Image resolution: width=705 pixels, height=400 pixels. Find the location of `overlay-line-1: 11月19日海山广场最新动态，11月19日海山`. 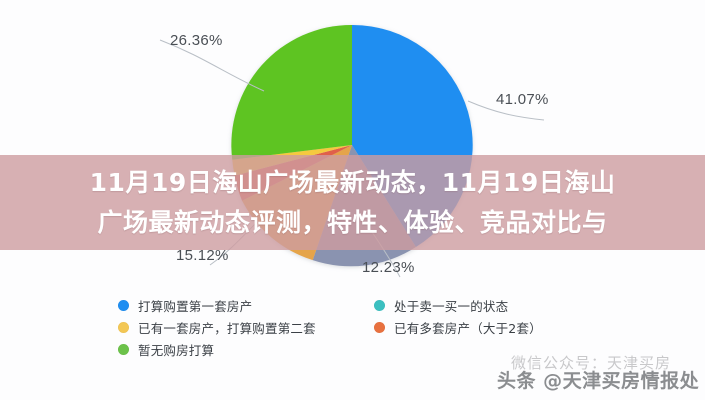

overlay-line-1: 11月19日海山广场最新动态，11月19日海山 is located at coordinates (352, 182).